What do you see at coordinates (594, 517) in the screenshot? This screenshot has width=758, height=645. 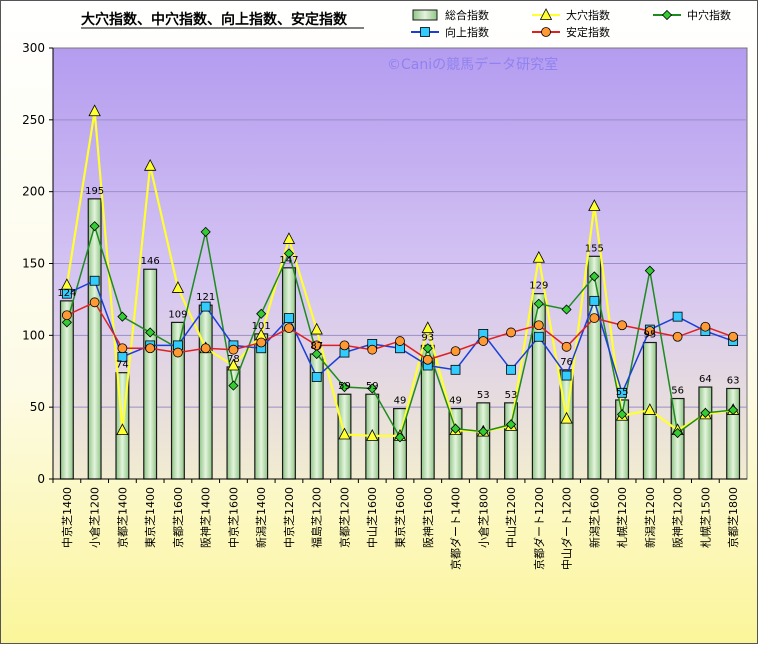 I see `x-tick-label: 新潟芝1600` at bounding box center [594, 517].